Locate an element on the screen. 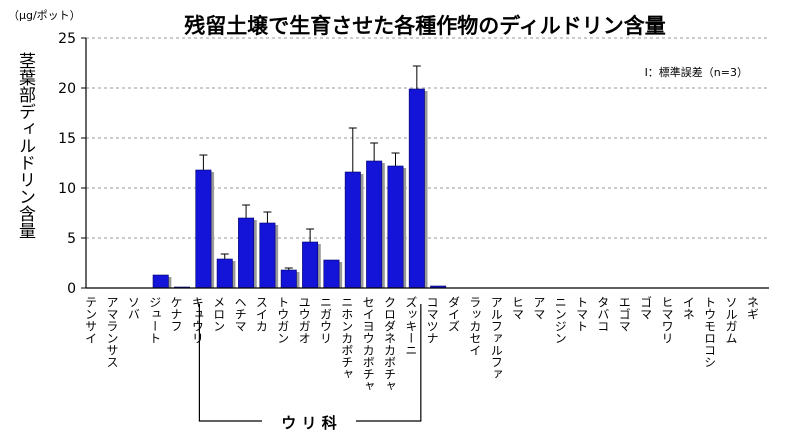 Image resolution: width=800 pixels, height=437 pixels. category-label: メロン is located at coordinates (219, 314).